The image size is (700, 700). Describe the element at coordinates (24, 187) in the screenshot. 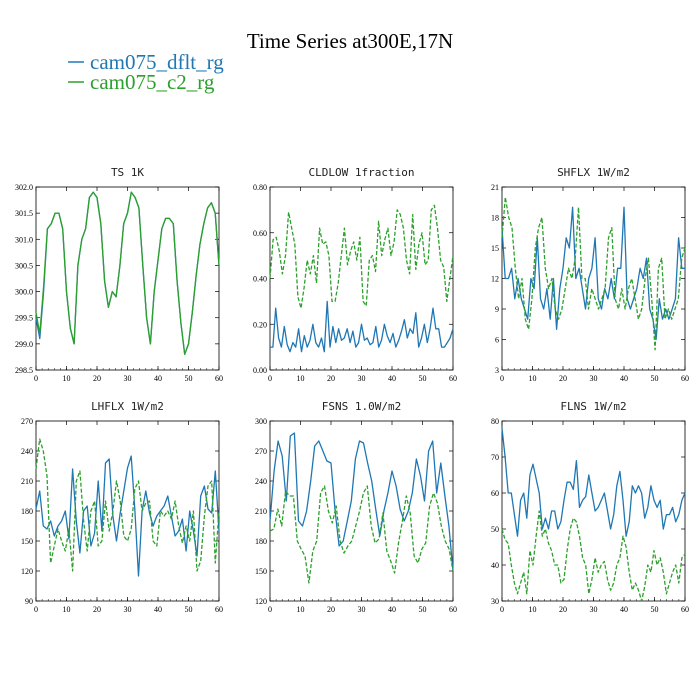

I see `y-tick-label: 302.0` at that location.